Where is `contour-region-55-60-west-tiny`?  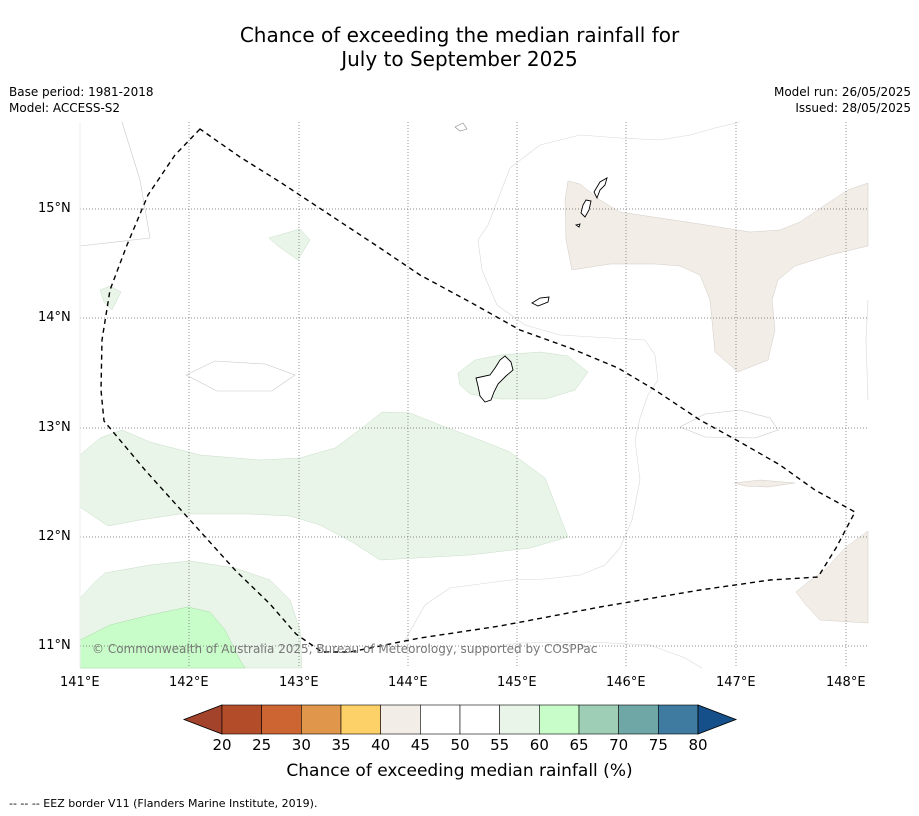 contour-region-55-60-west-tiny is located at coordinates (110, 298).